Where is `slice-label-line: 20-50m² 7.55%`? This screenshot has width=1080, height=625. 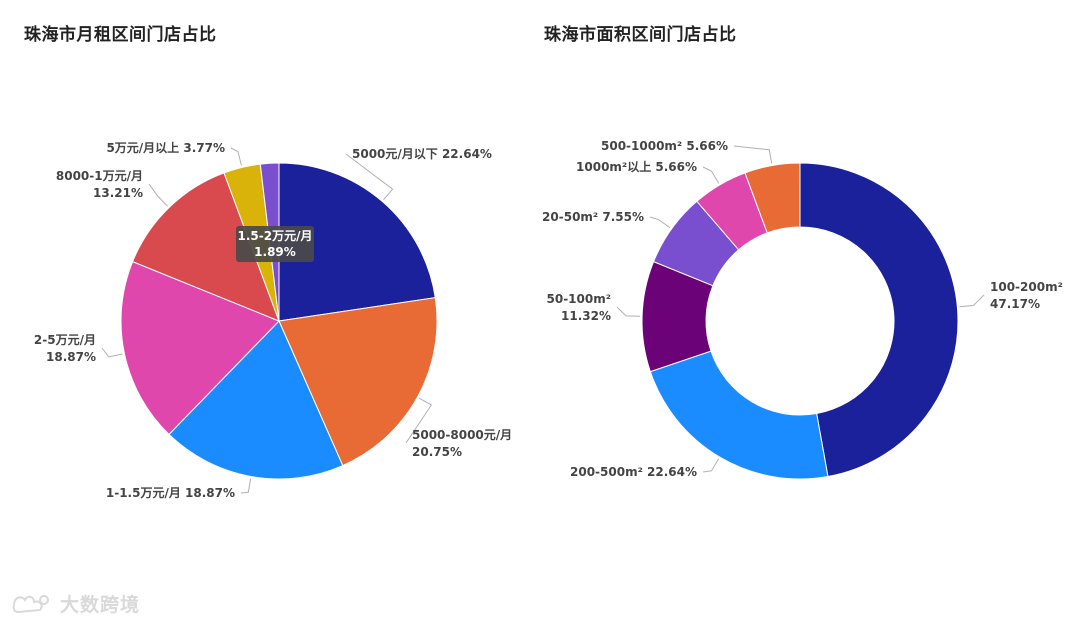
slice-label-line: 20-50m² 7.55% is located at coordinates (593, 217).